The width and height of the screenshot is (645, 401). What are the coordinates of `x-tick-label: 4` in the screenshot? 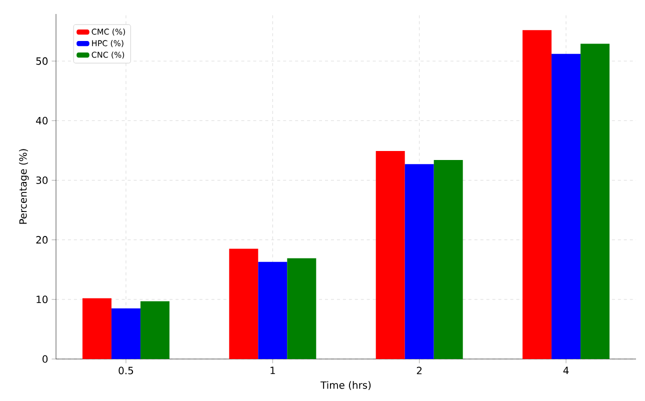 It's located at (566, 370).